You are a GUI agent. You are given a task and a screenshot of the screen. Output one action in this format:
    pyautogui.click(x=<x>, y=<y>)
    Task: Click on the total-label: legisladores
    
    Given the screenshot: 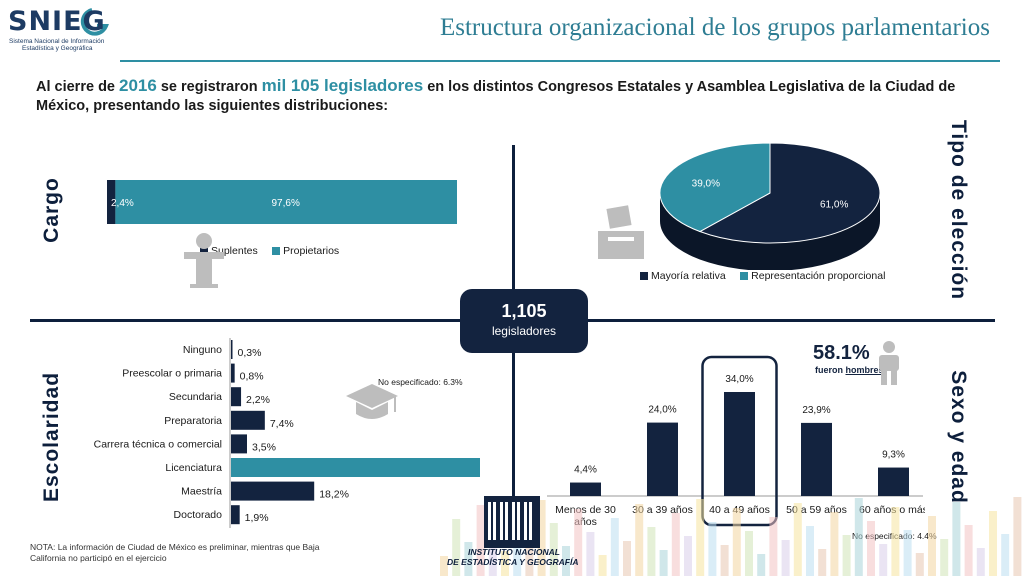 What is the action you would take?
    pyautogui.click(x=524, y=331)
    